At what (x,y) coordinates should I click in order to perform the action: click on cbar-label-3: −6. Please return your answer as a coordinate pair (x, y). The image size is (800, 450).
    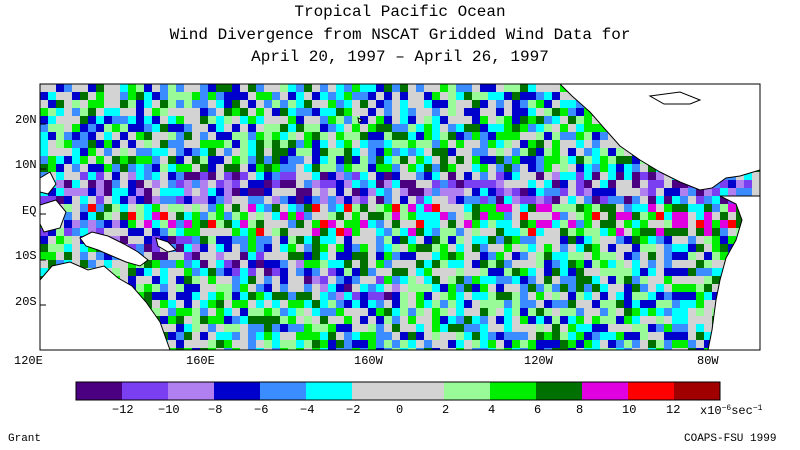
    Looking at the image, I should click on (261, 410).